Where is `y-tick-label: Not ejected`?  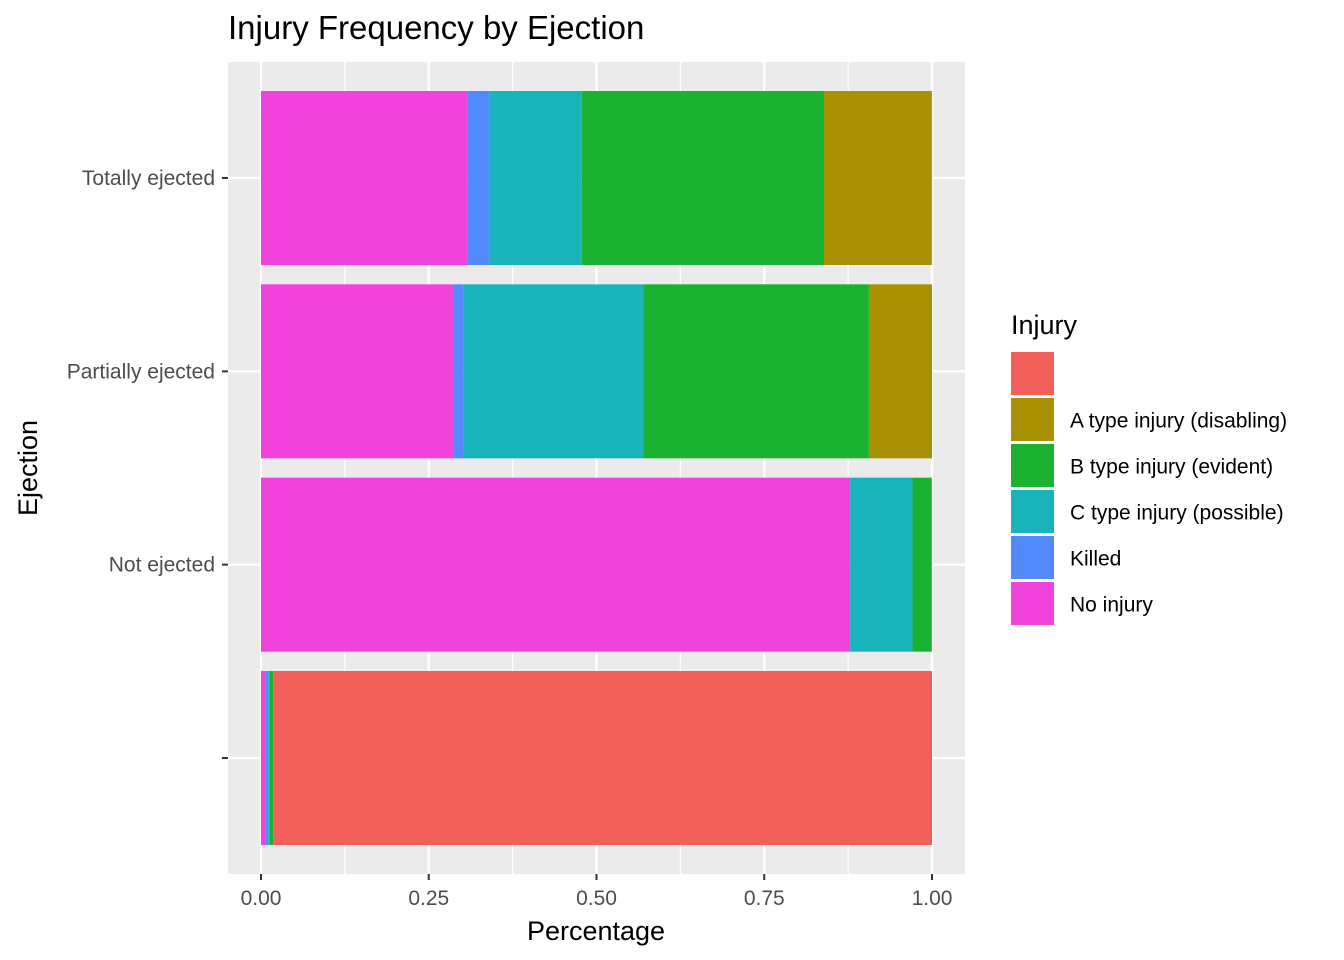 y-tick-label: Not ejected is located at coordinates (162, 565).